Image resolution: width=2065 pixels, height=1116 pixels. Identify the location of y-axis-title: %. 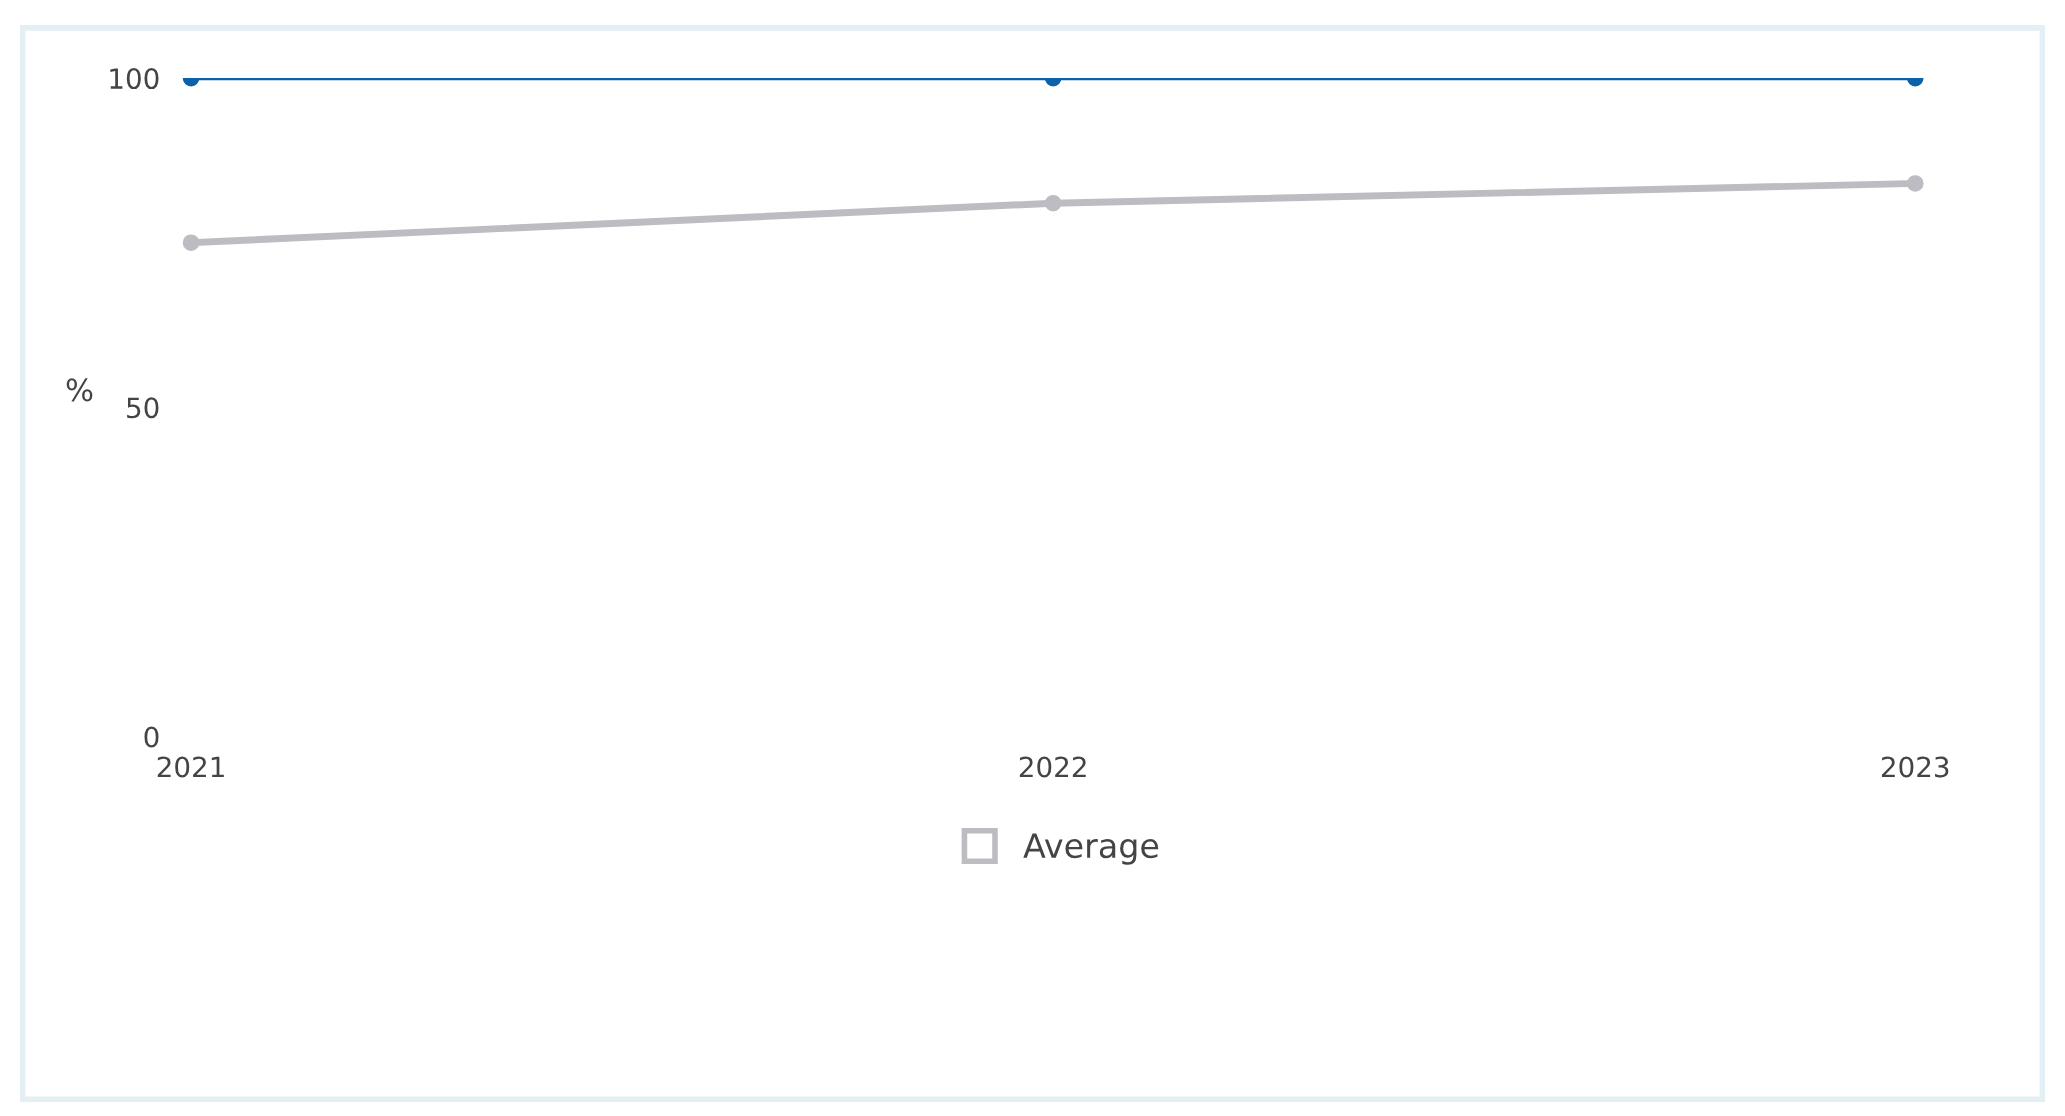
(79, 390).